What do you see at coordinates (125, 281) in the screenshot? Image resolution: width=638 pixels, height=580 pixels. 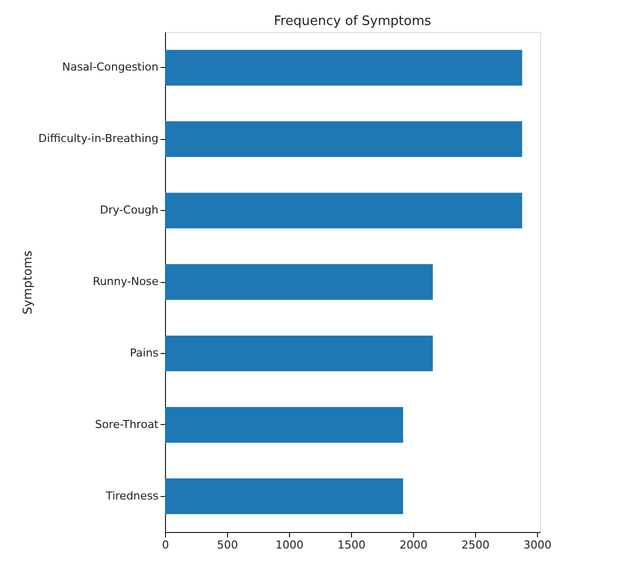 I see `y-tick-label: Runny-Nose` at bounding box center [125, 281].